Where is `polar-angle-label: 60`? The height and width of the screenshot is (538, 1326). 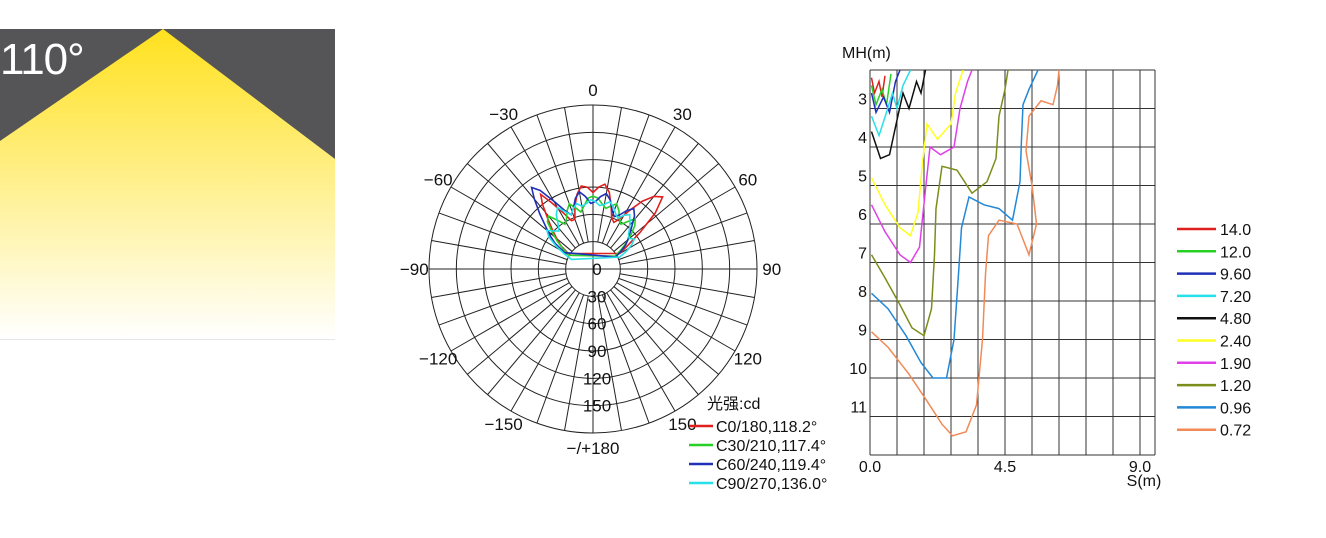 polar-angle-label: 60 is located at coordinates (747, 180).